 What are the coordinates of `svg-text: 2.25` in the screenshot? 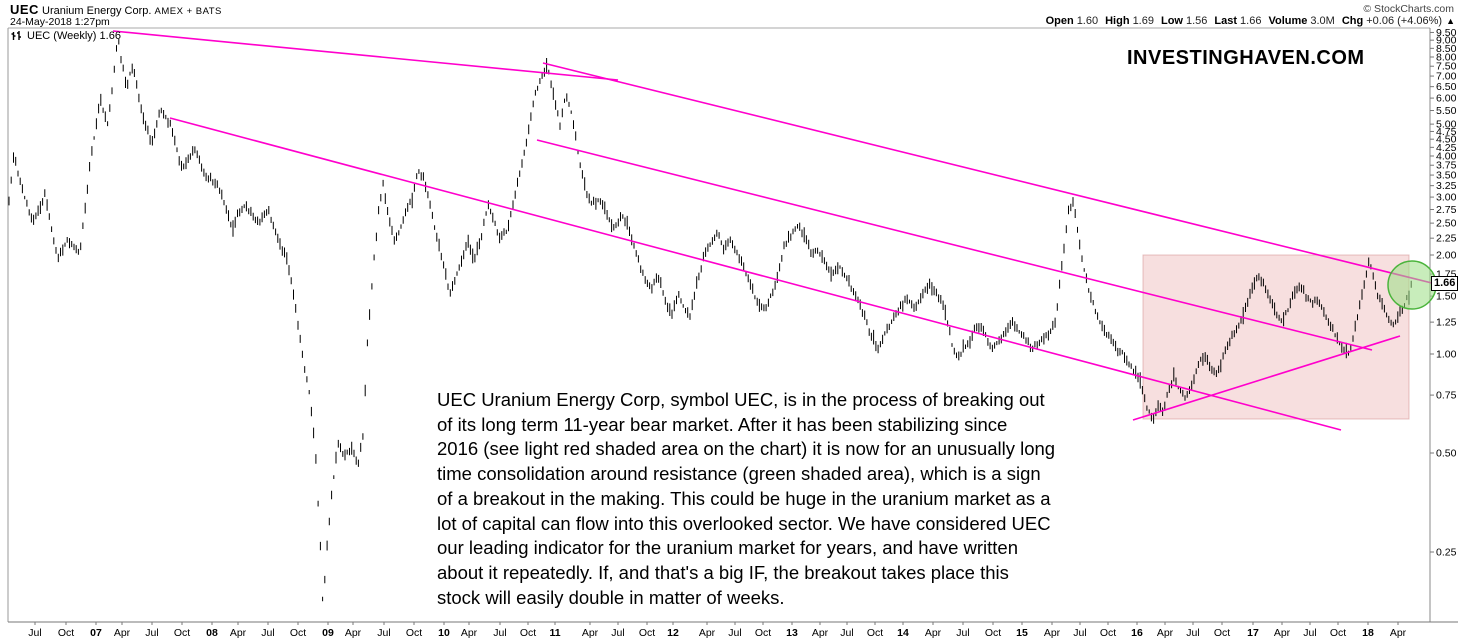 It's located at (1446, 239).